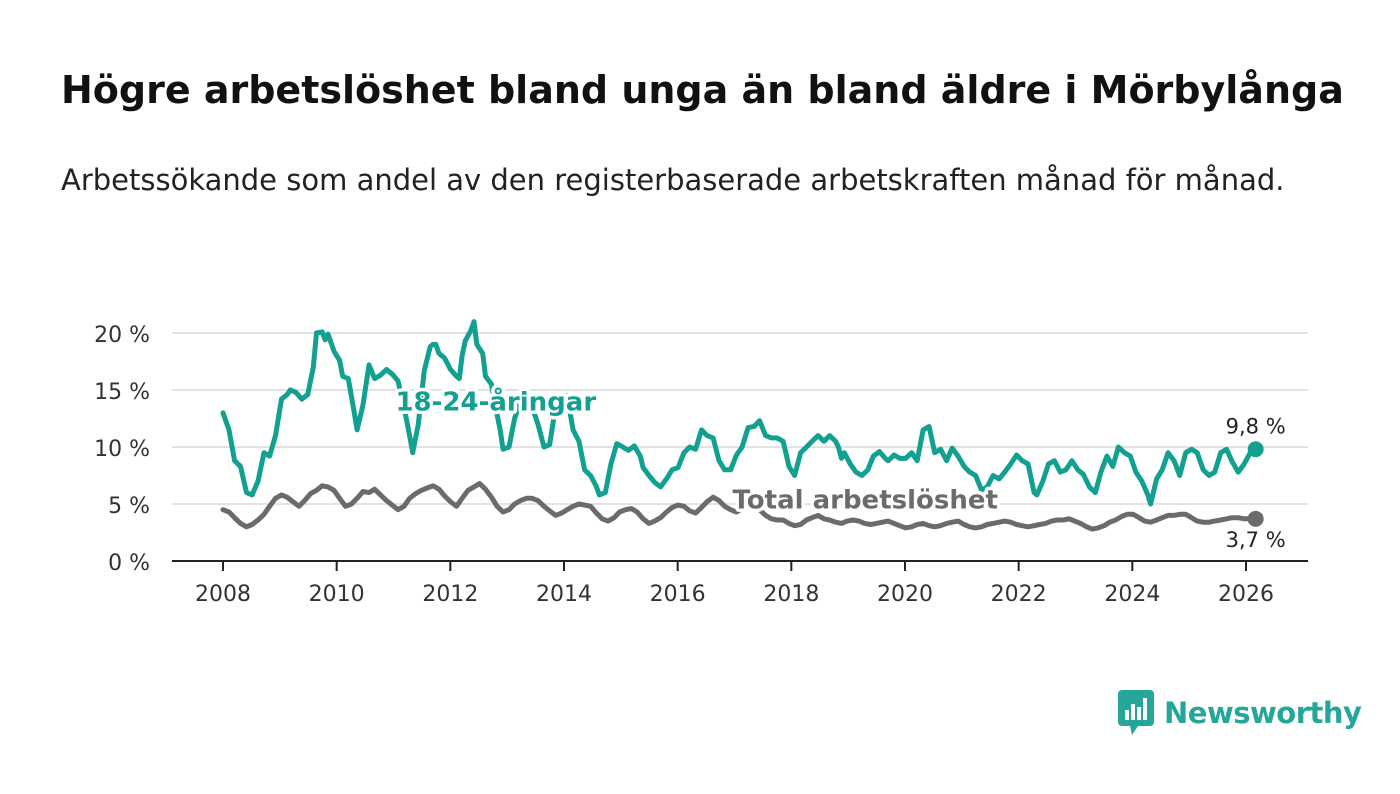  What do you see at coordinates (905, 594) in the screenshot?
I see `x-tick-label: 2020` at bounding box center [905, 594].